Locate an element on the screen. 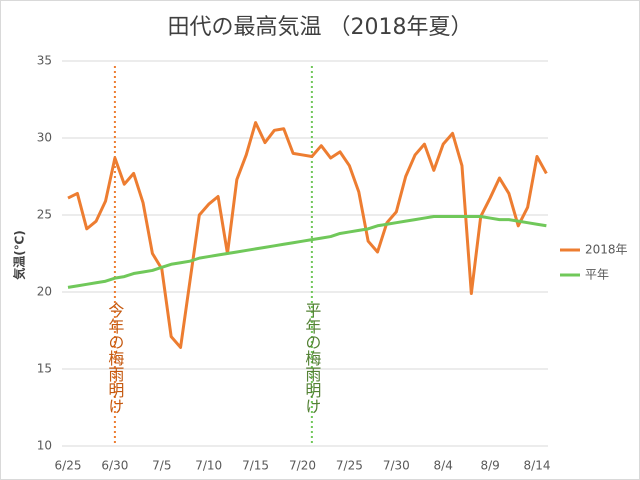 This screenshot has height=480, width=640. y-tick-label: 10 is located at coordinates (44, 446).